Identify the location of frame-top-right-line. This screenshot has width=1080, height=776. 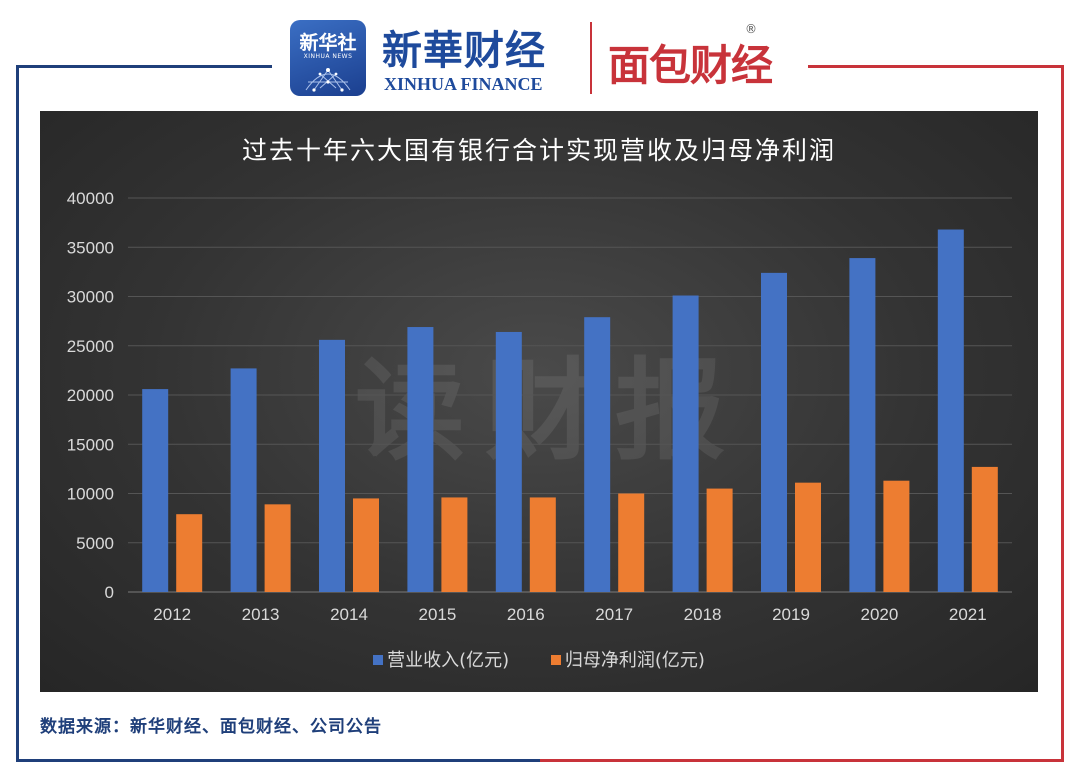
(936, 66).